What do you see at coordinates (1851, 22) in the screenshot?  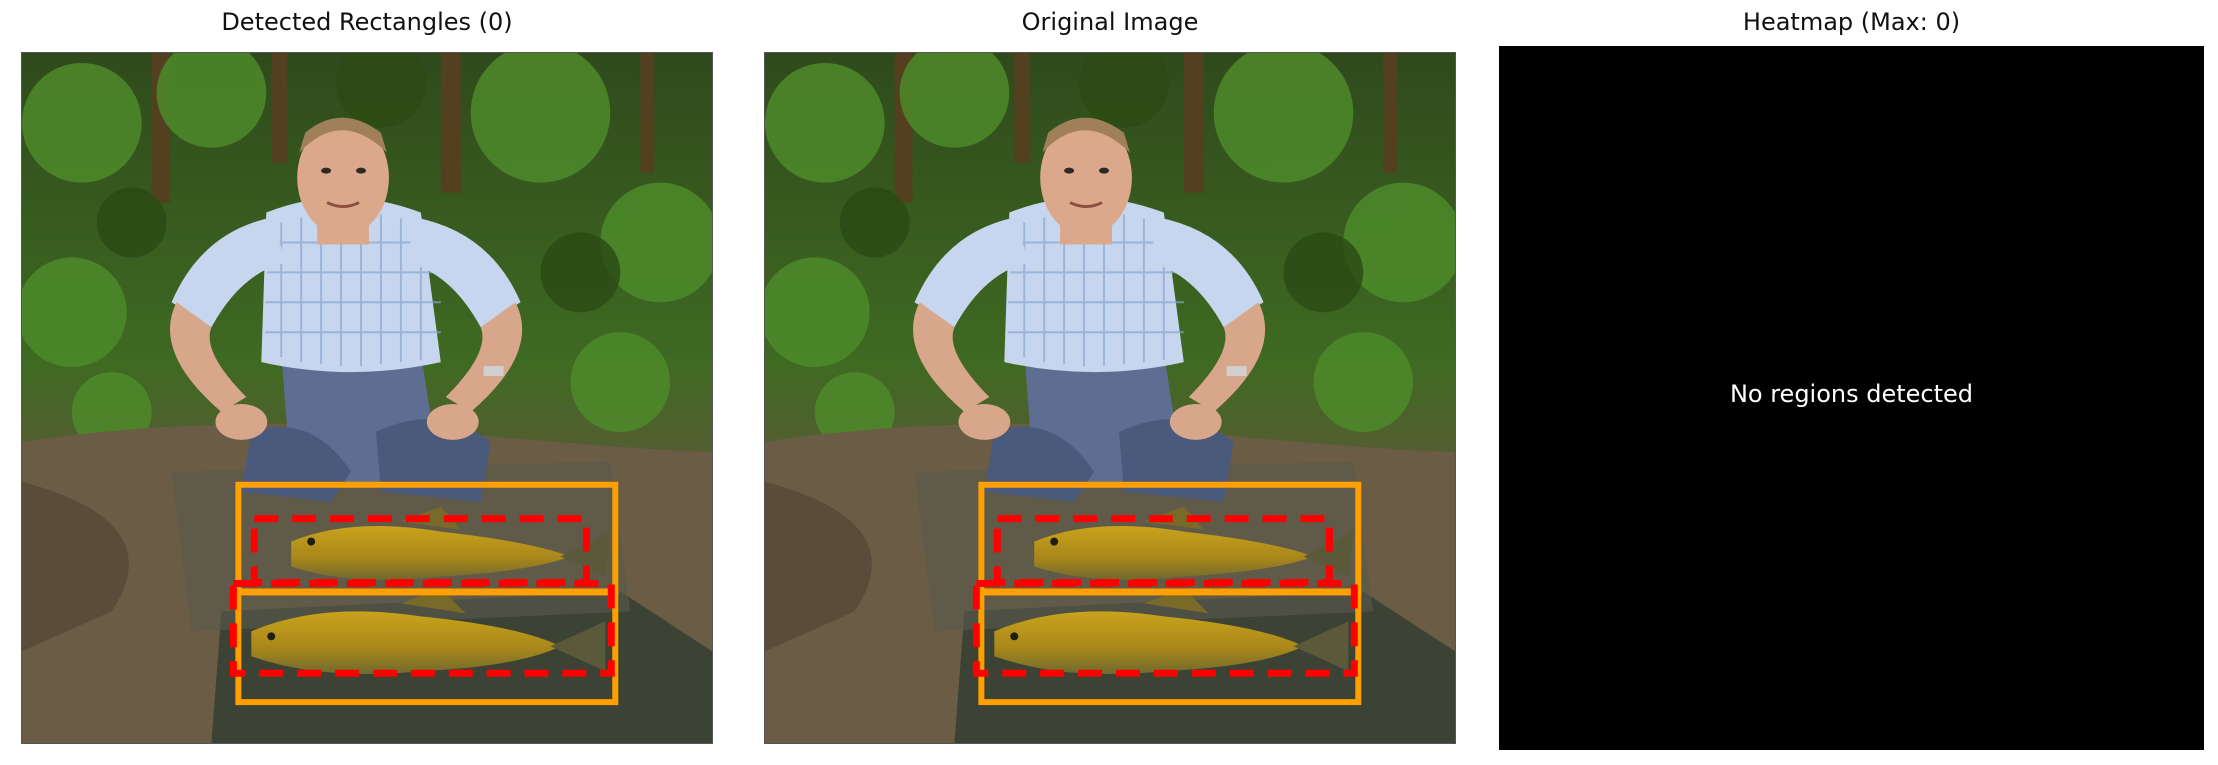 I see `heatmap-panel-title: Heatmap (Max: 0)` at bounding box center [1851, 22].